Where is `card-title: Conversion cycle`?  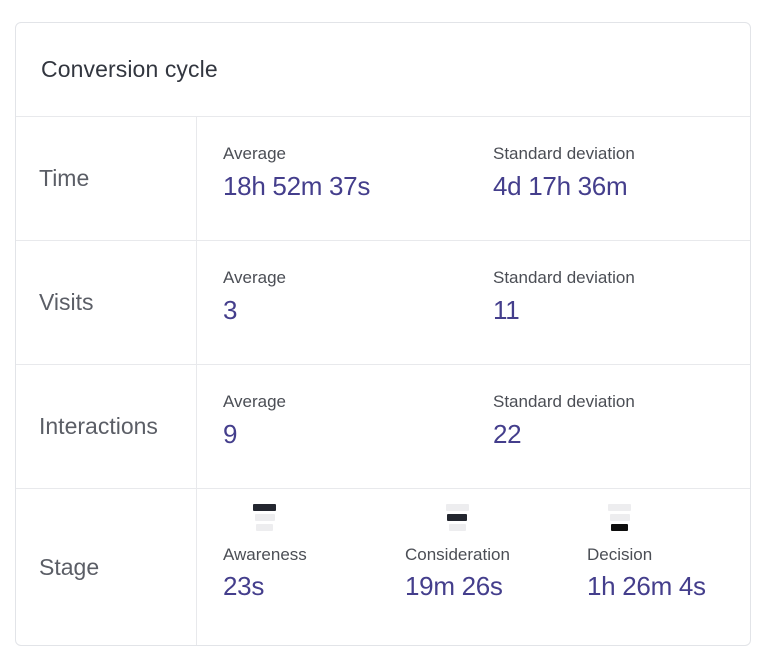 card-title: Conversion cycle is located at coordinates (129, 69).